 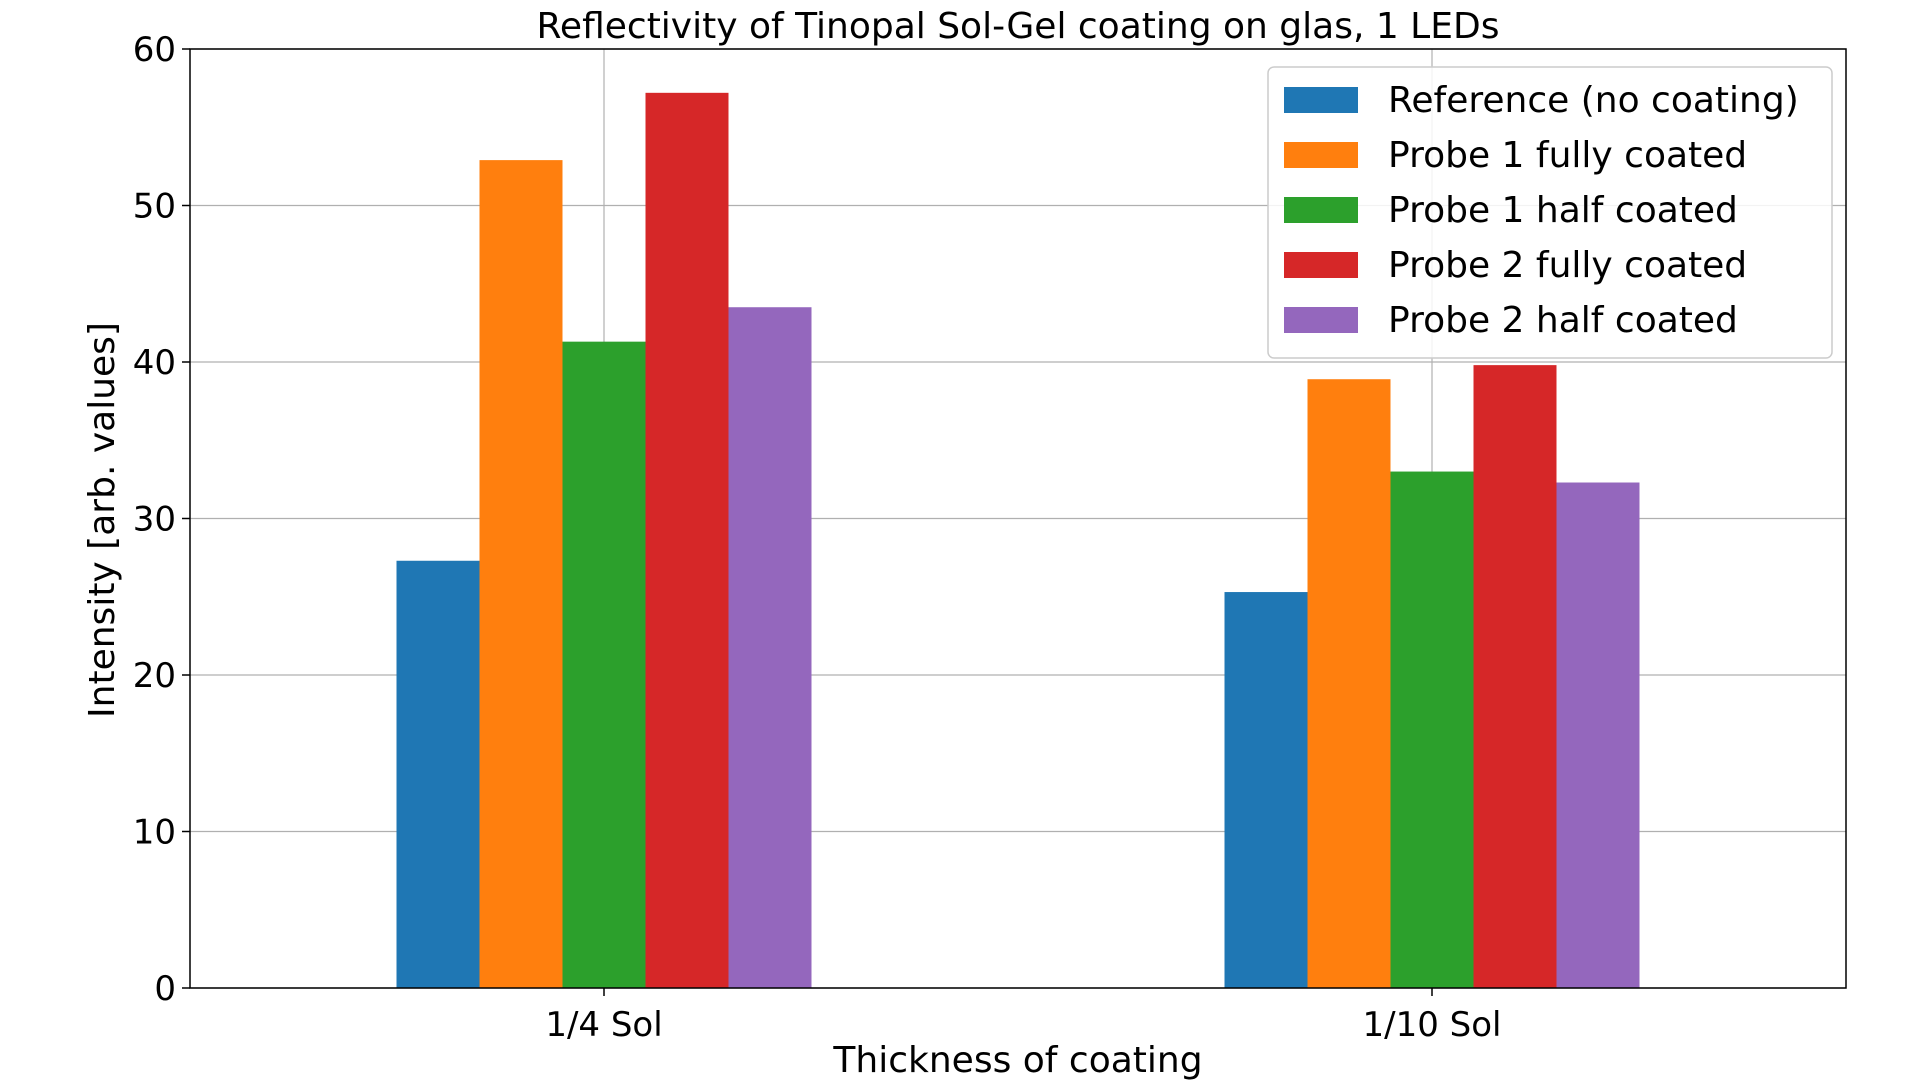 What do you see at coordinates (154, 50) in the screenshot?
I see `y-tick-label: 60` at bounding box center [154, 50].